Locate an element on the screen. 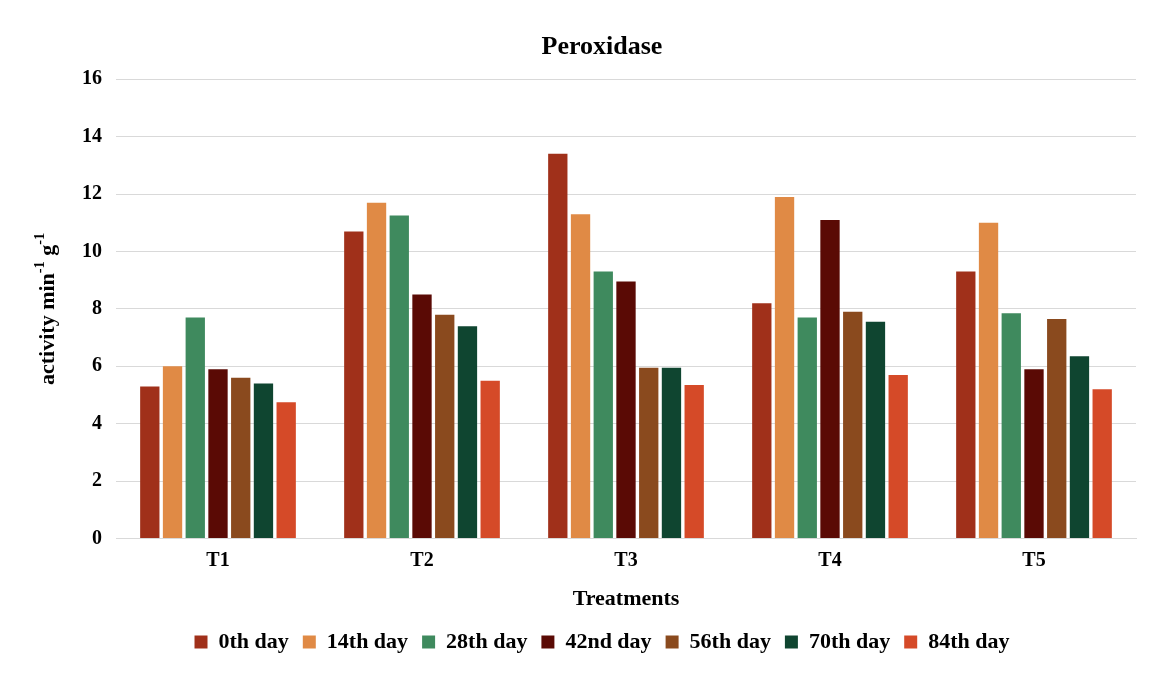 The image size is (1164, 683). legend-label: 0th day is located at coordinates (253, 640).